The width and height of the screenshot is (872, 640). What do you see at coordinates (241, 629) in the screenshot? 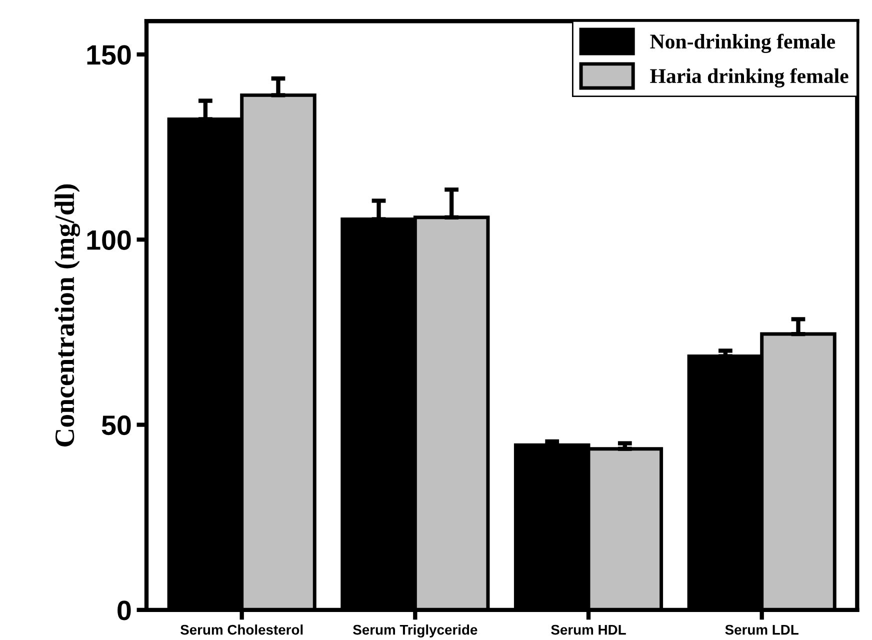
I see `x-tick-label: Serum Cholesterol` at bounding box center [241, 629].